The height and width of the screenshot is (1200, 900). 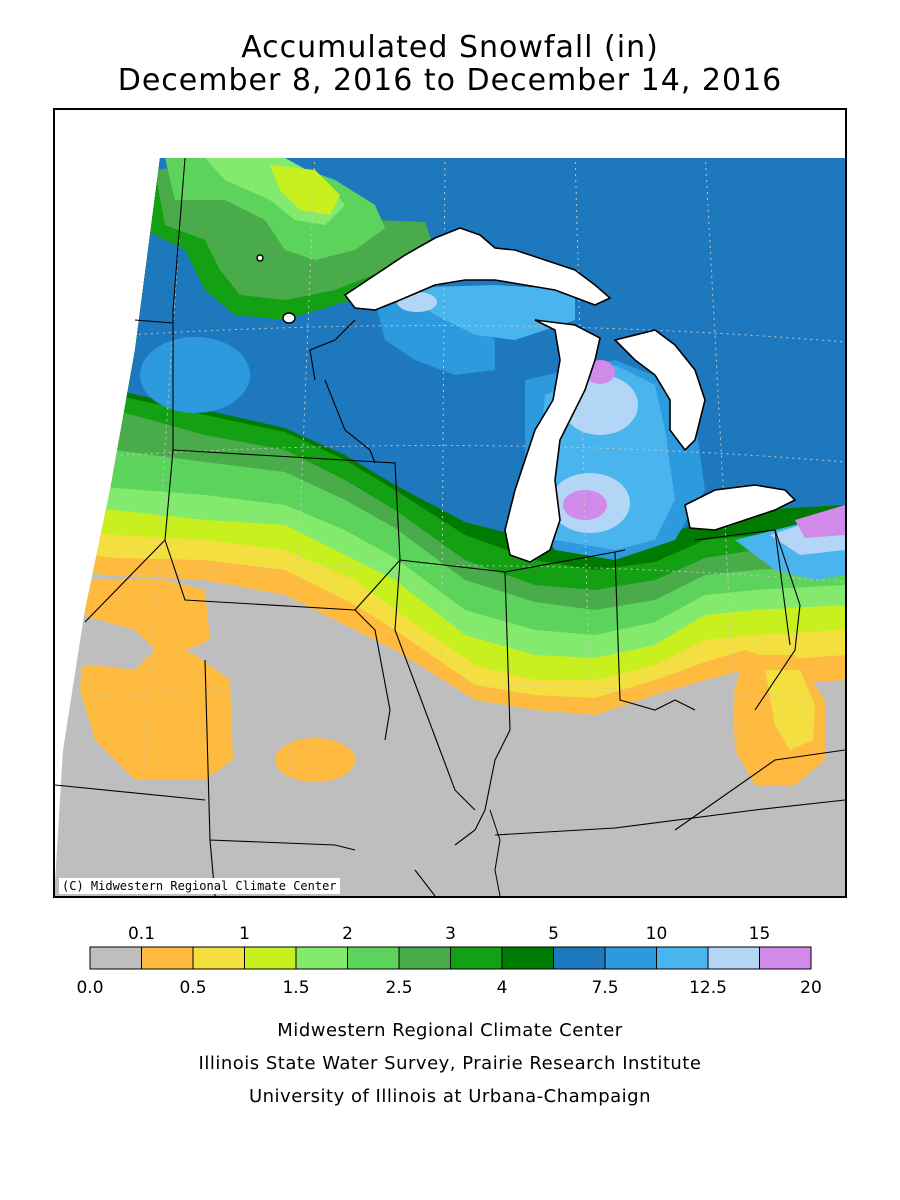 What do you see at coordinates (305, 190) in the screenshot?
I see `shade-north-lime` at bounding box center [305, 190].